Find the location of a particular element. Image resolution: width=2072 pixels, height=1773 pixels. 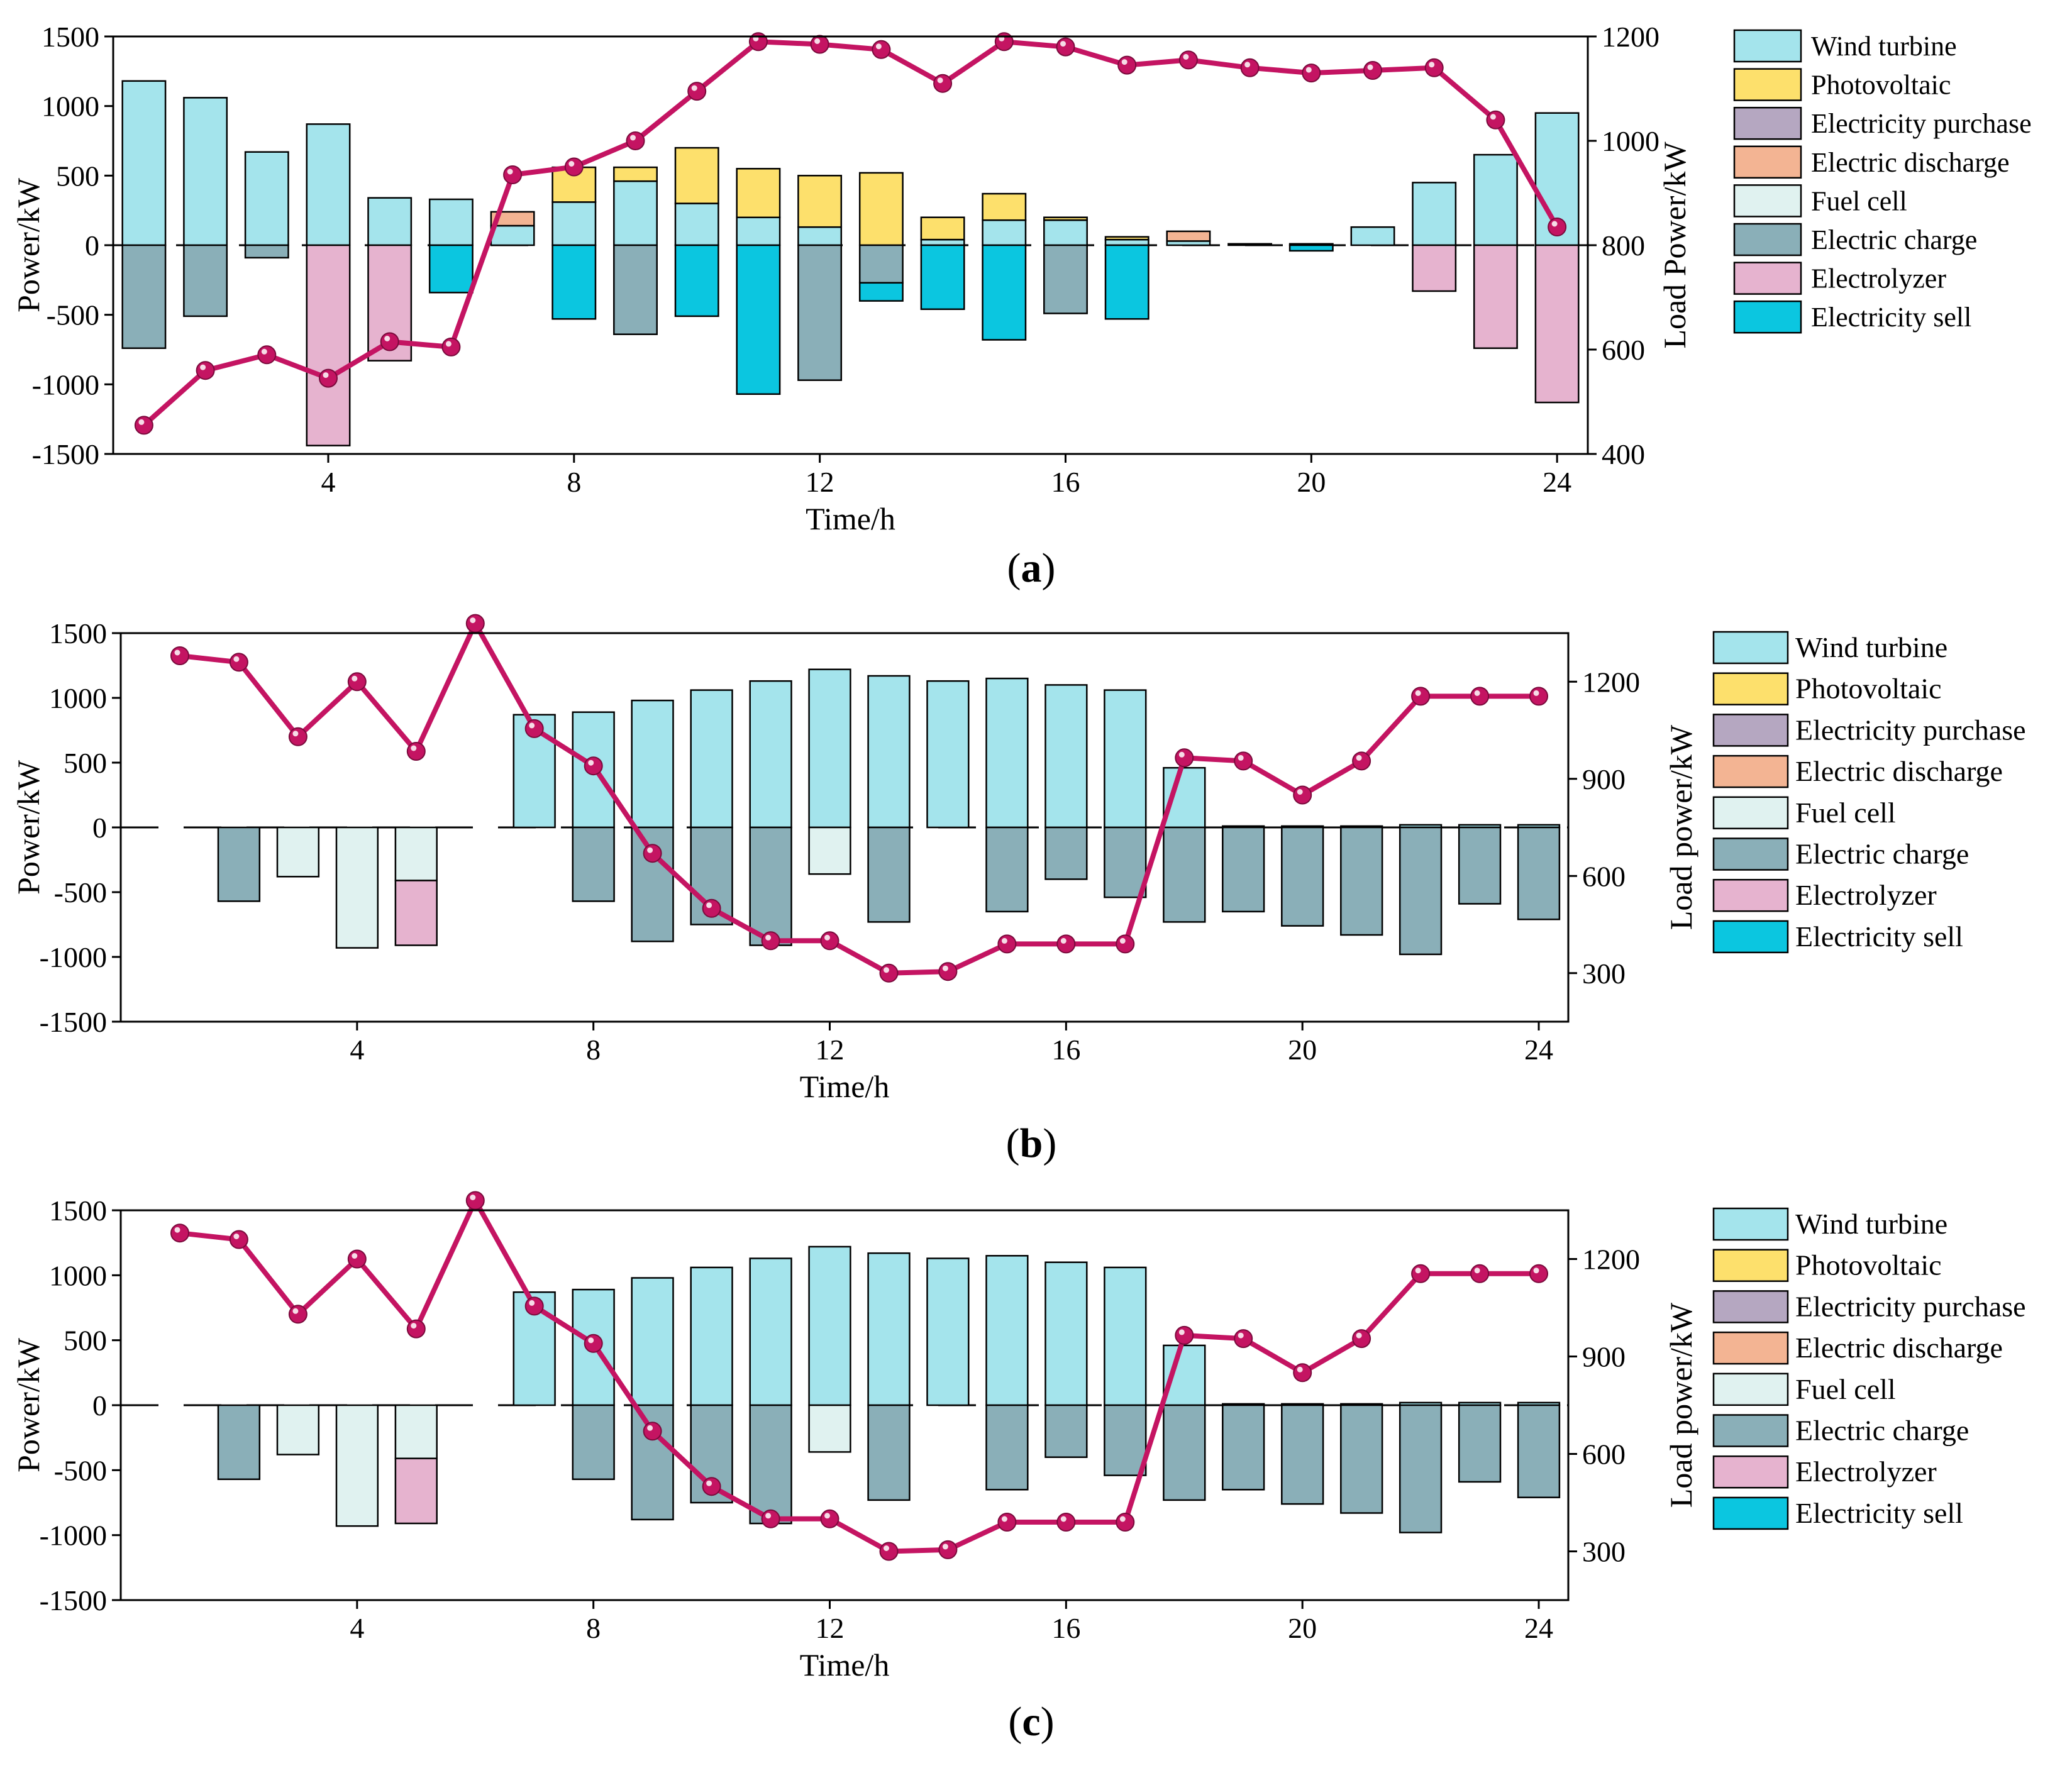

bar-charge-h17 is located at coordinates (1125, 862).